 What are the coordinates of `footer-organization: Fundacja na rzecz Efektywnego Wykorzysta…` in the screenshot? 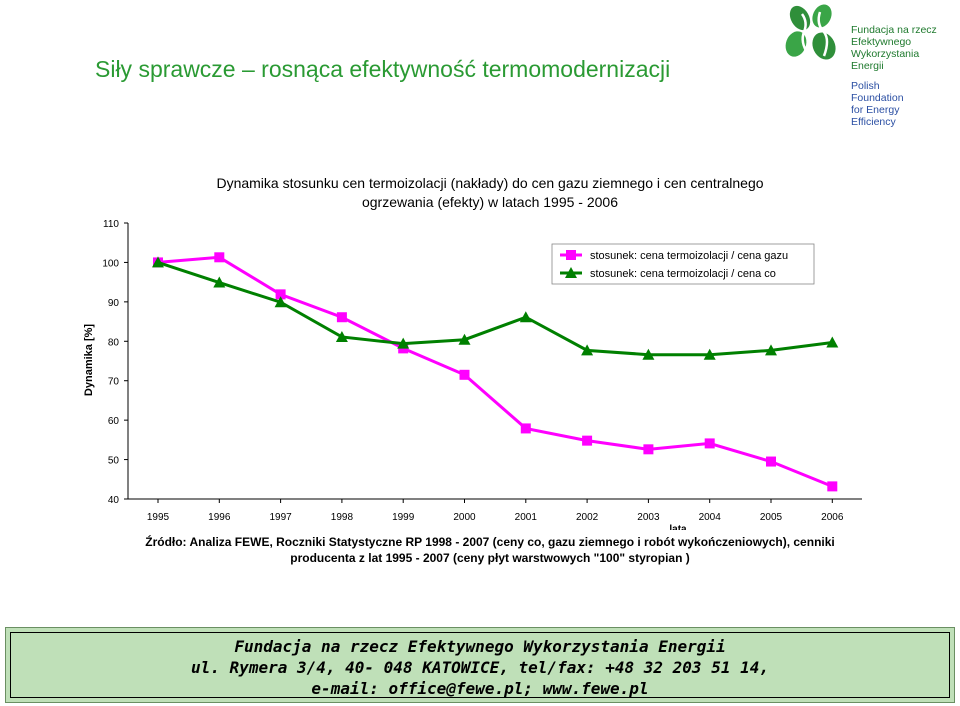 It's located at (480, 646).